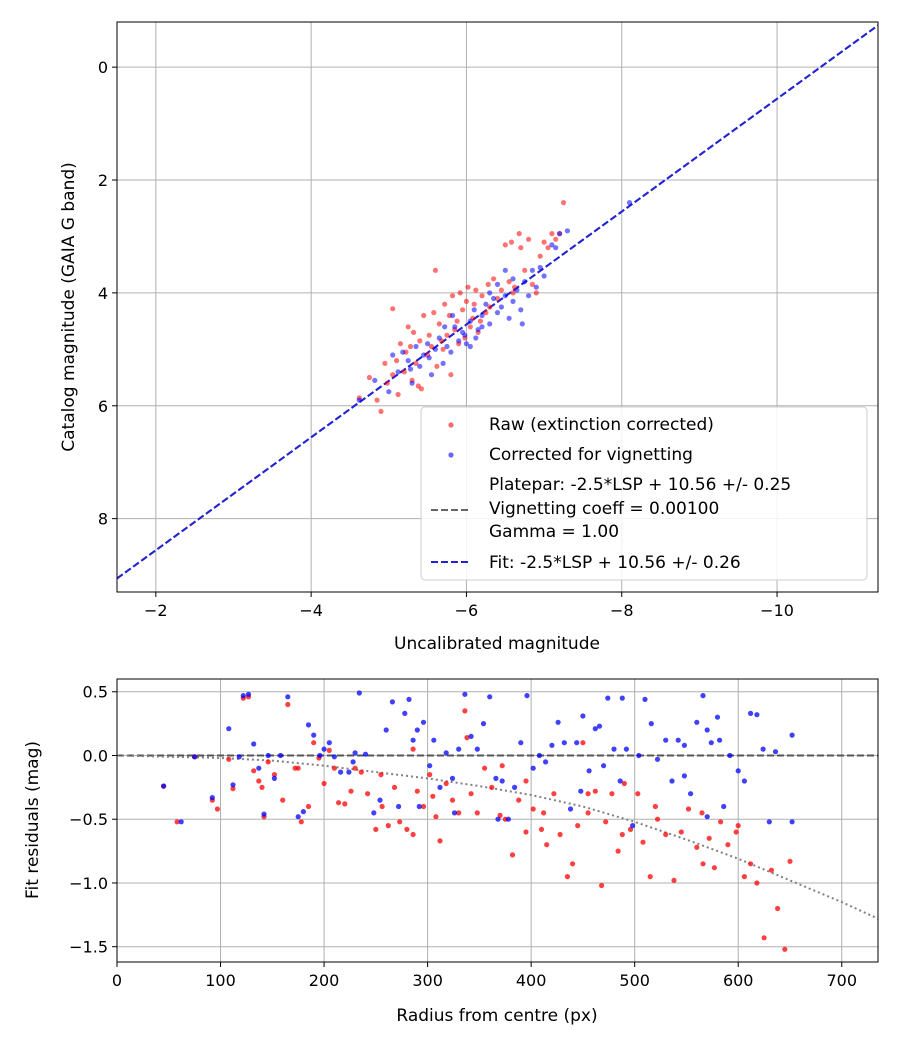 This screenshot has width=900, height=1050. I want to click on top-ytick-label: 2, so click(103, 180).